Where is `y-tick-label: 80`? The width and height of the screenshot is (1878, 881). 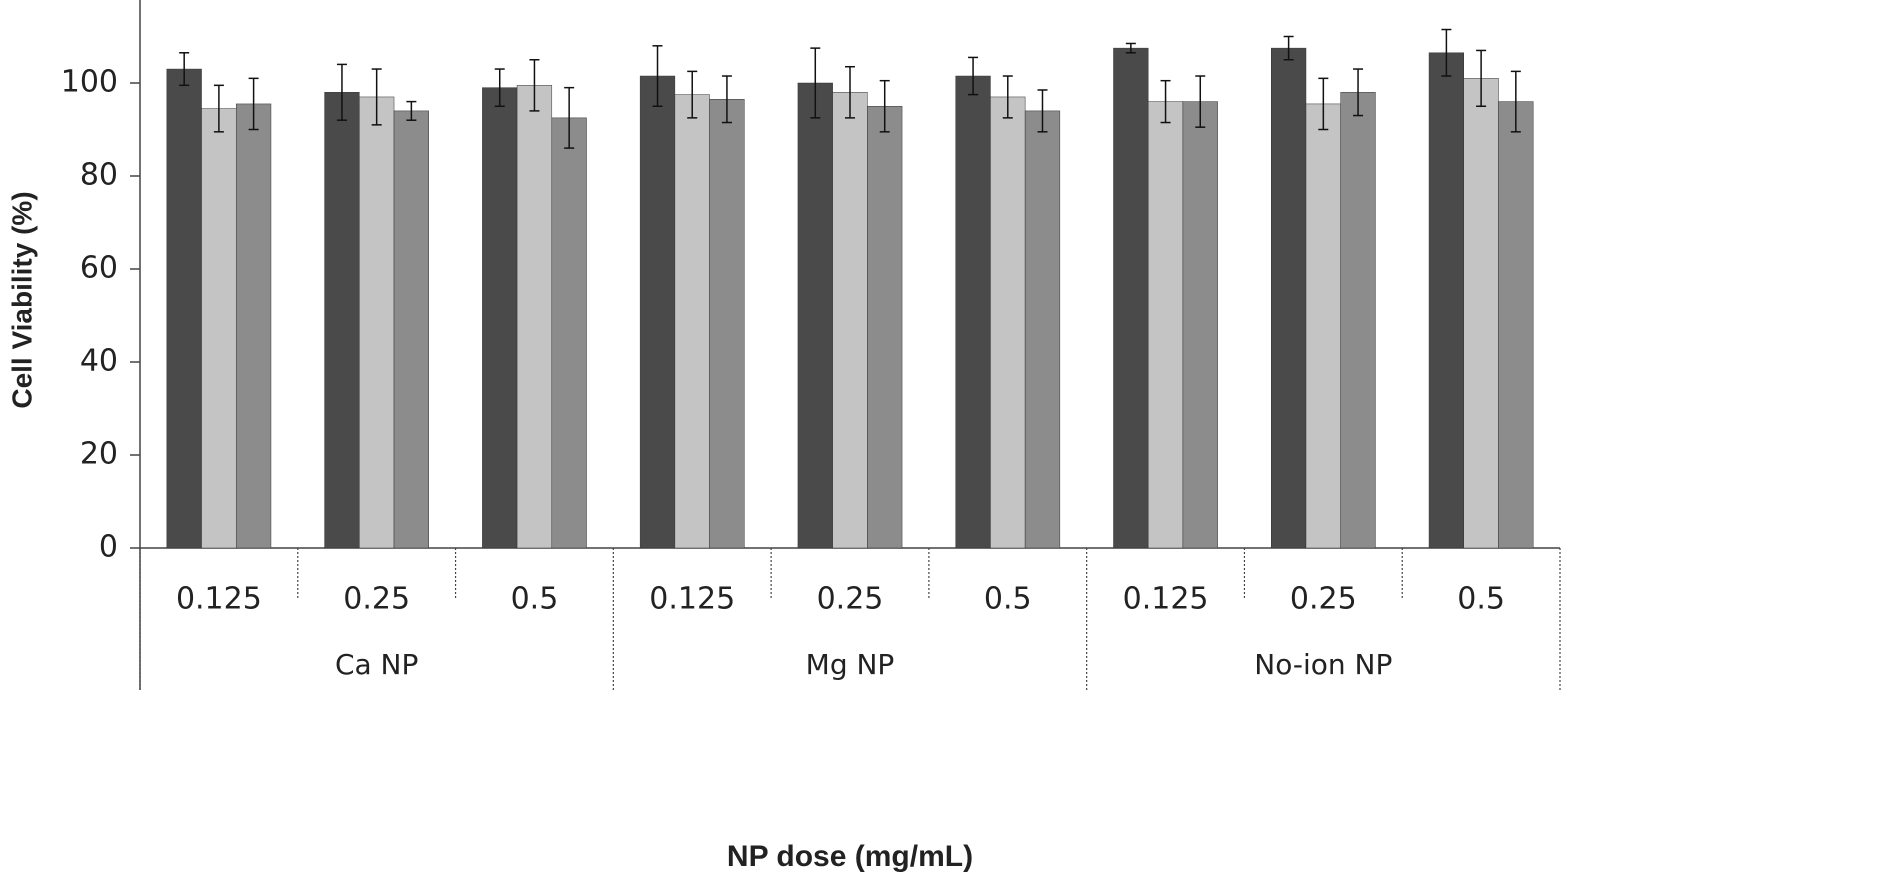
y-tick-label: 80 is located at coordinates (99, 175).